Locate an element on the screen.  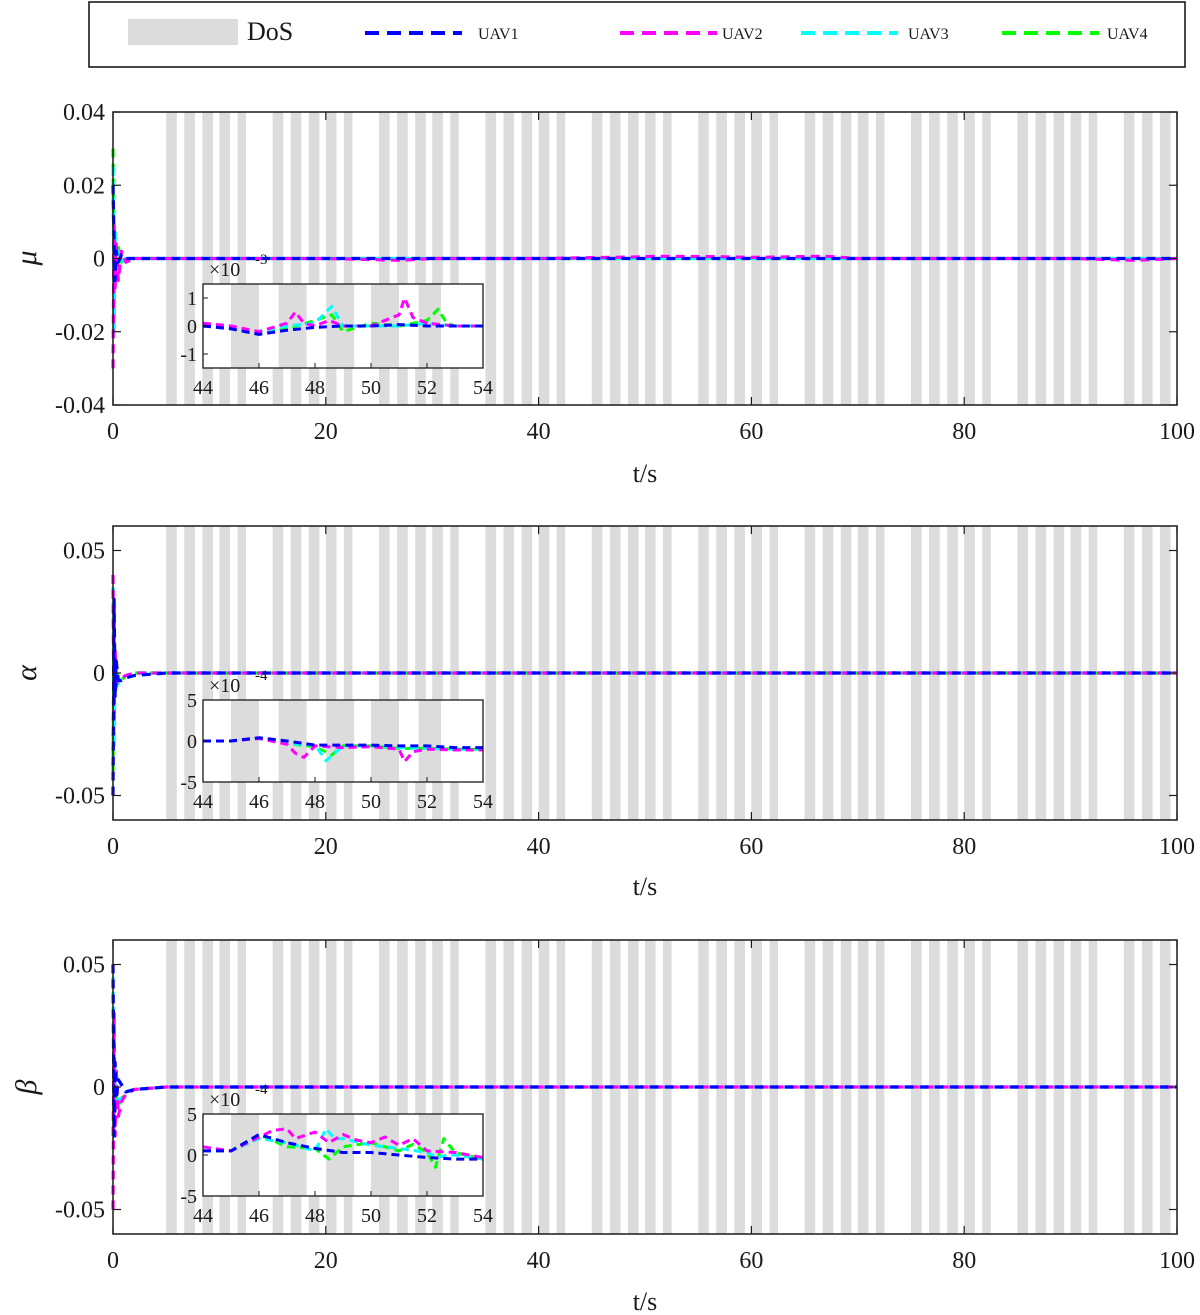
legend-label-uav2: UAV2 is located at coordinates (742, 34).